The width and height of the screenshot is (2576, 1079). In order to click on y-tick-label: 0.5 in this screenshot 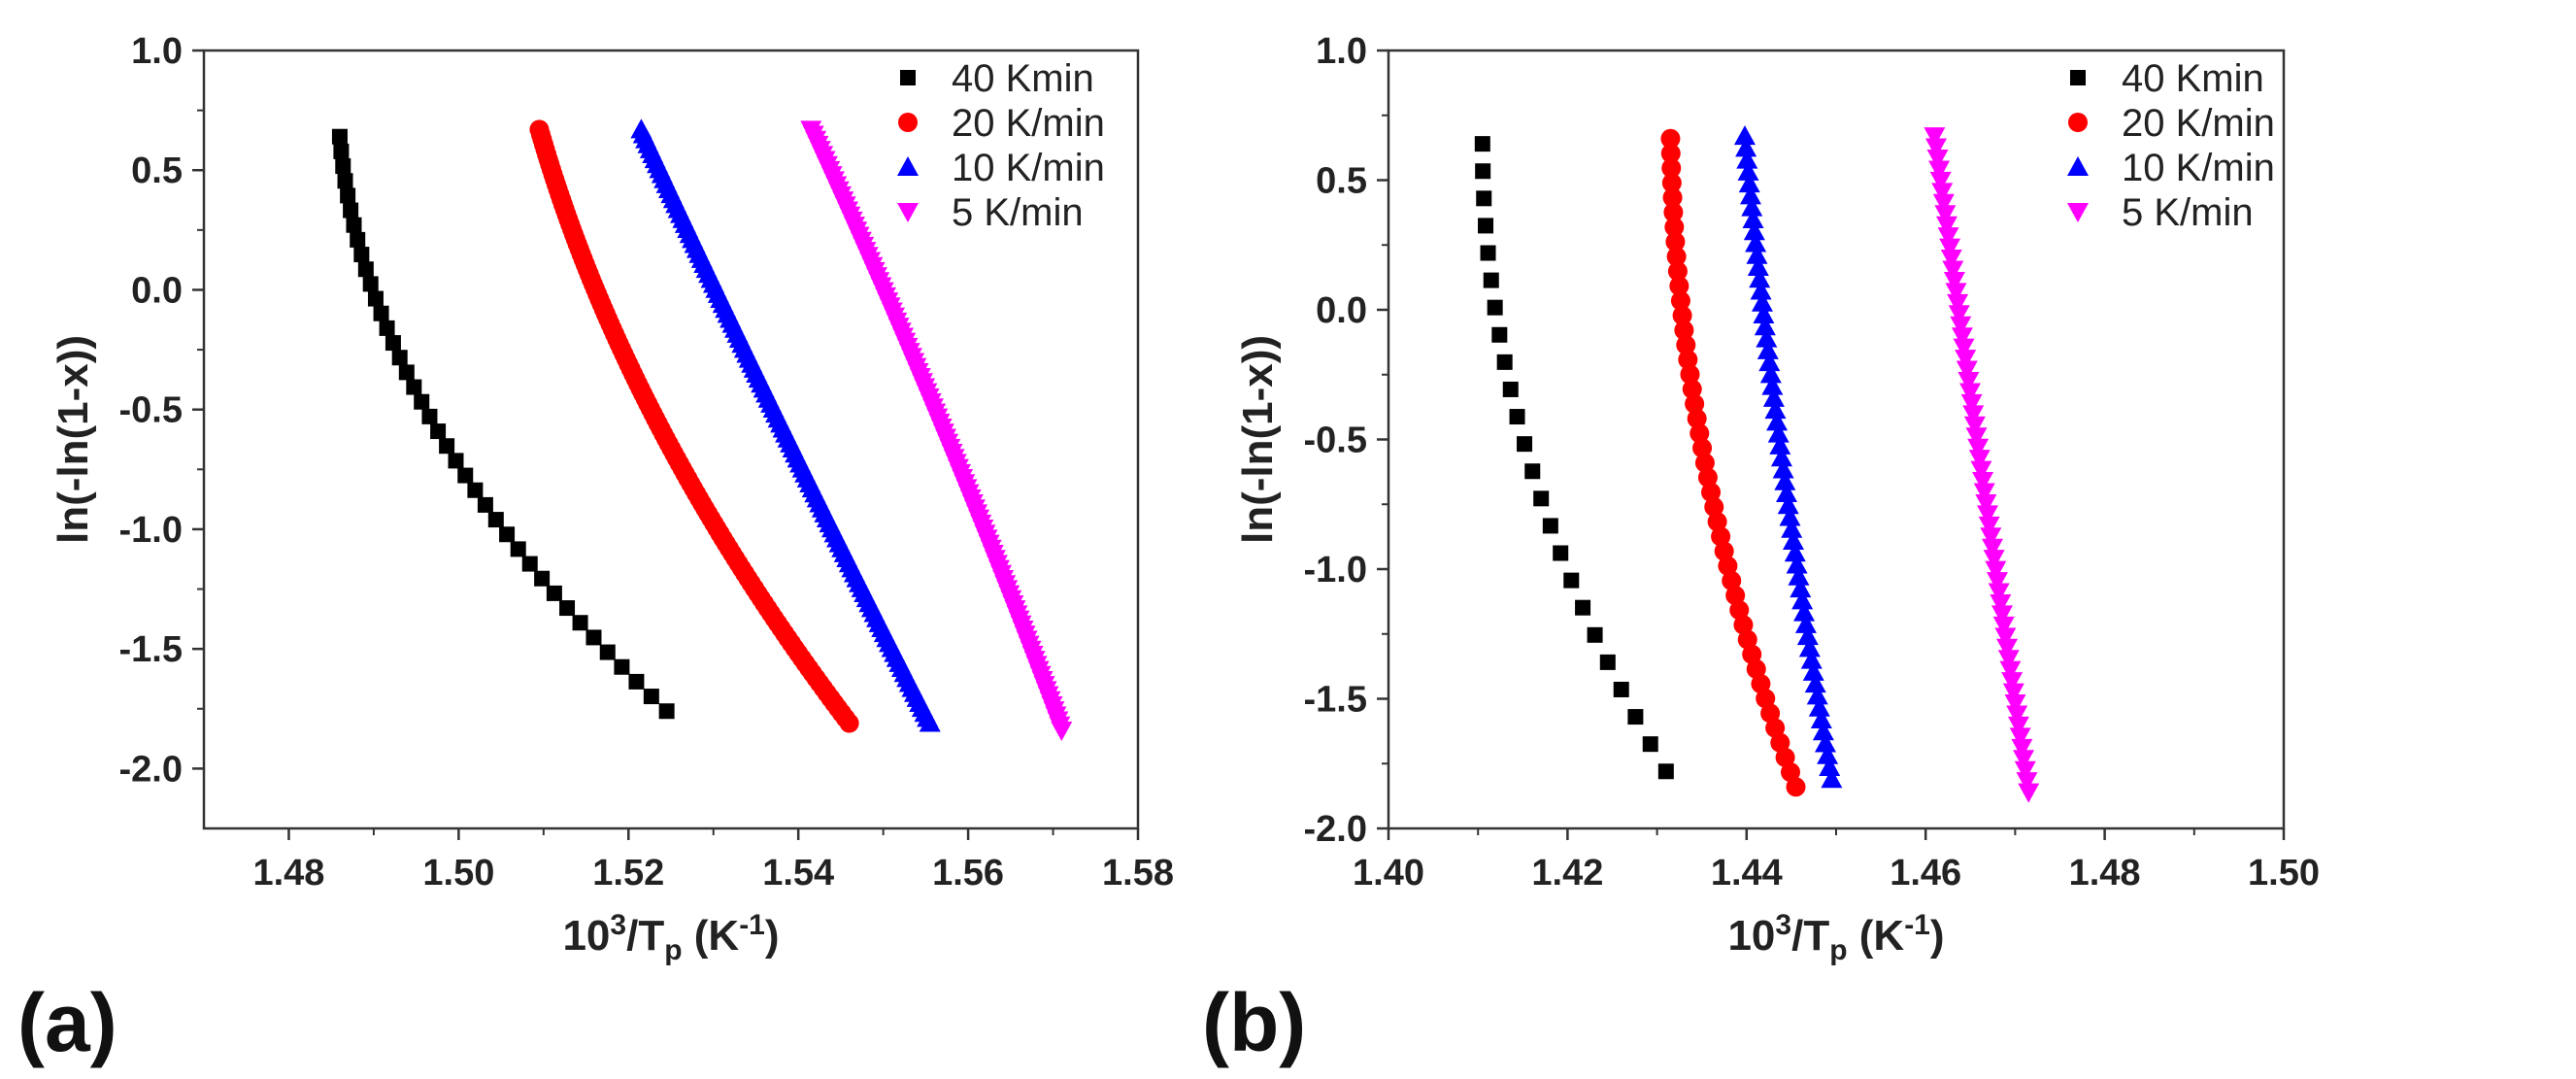, I will do `click(157, 171)`.